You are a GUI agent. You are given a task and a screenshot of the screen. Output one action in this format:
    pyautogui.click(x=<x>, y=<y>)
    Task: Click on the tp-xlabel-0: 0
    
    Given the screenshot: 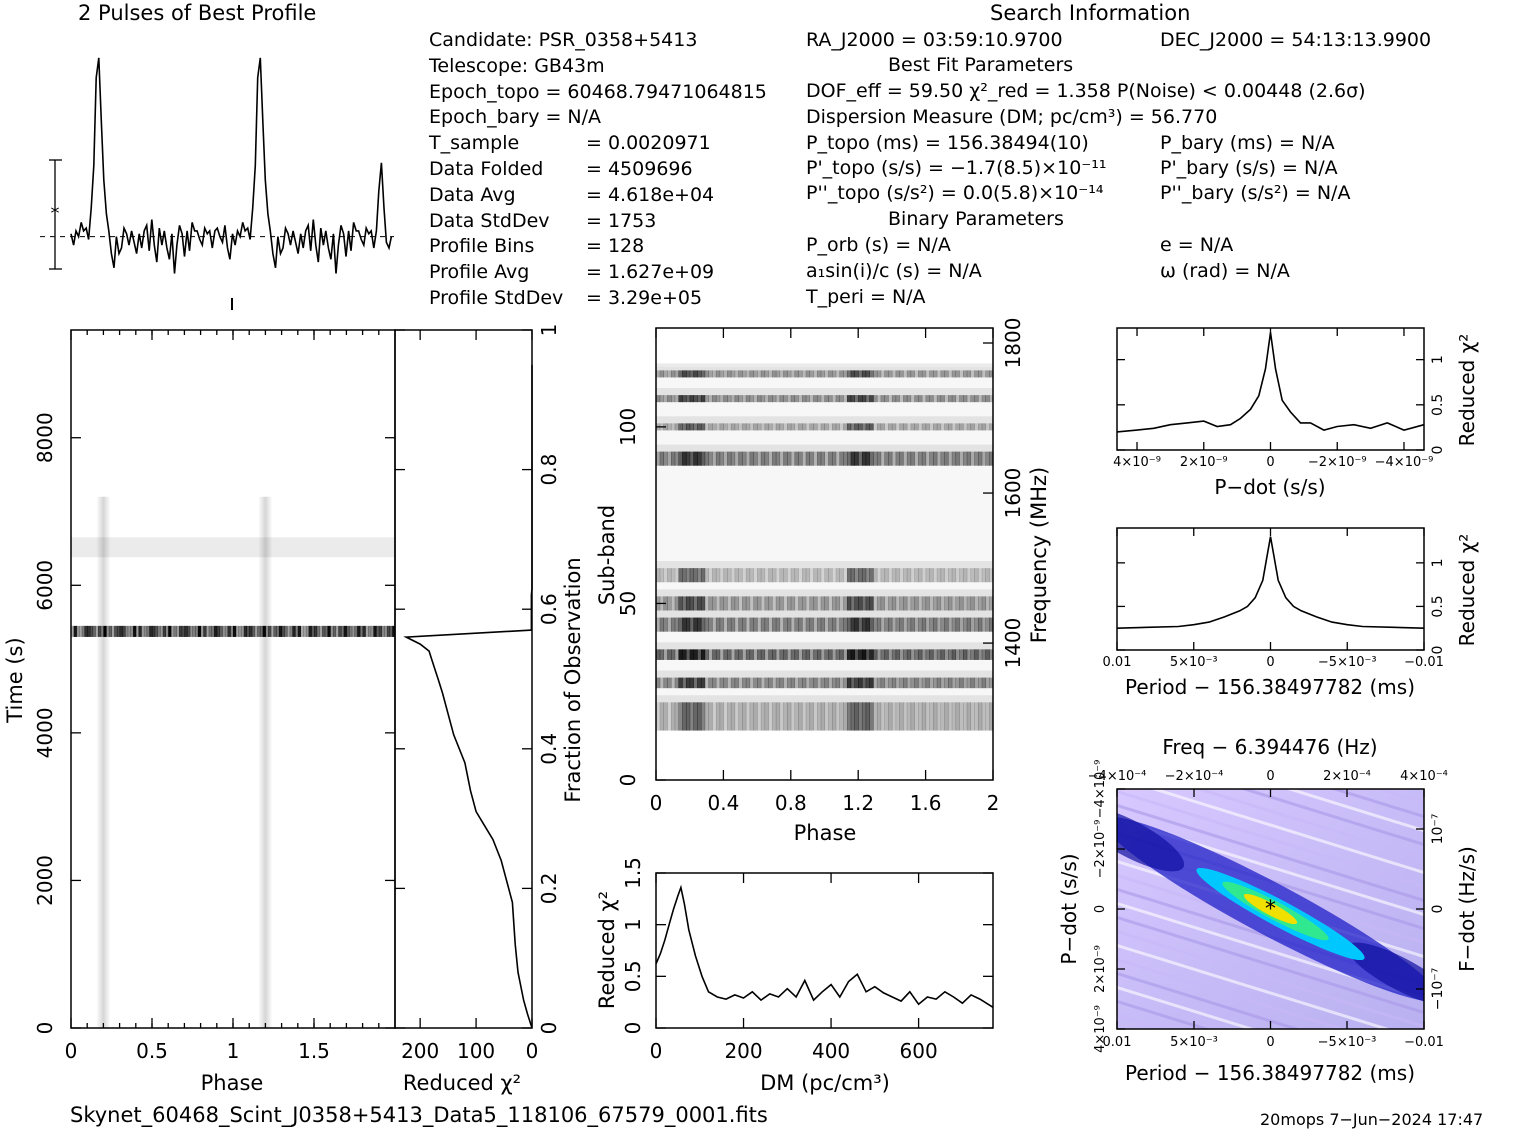 What is the action you would take?
    pyautogui.click(x=71, y=1051)
    